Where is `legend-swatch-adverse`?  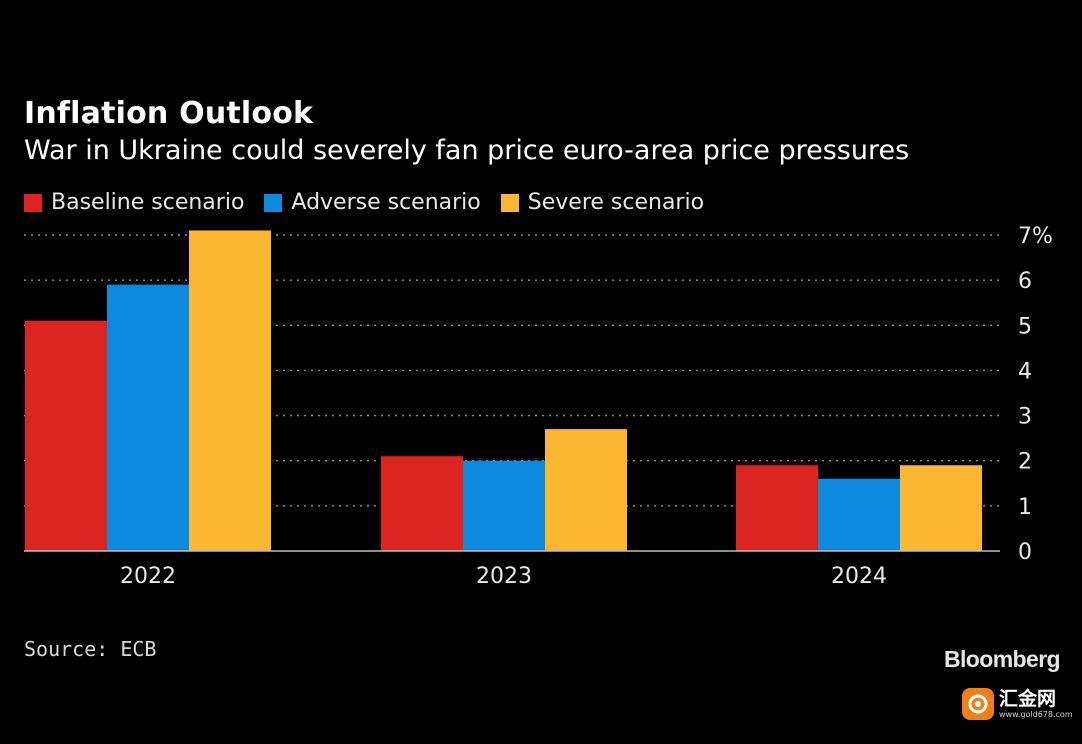 legend-swatch-adverse is located at coordinates (273, 202).